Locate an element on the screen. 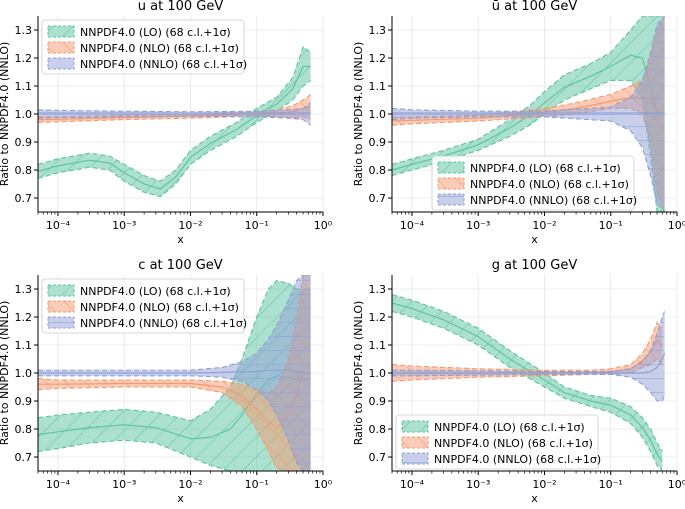 This screenshot has width=685, height=509. chart-title: ū at 100 GeV is located at coordinates (535, 7).